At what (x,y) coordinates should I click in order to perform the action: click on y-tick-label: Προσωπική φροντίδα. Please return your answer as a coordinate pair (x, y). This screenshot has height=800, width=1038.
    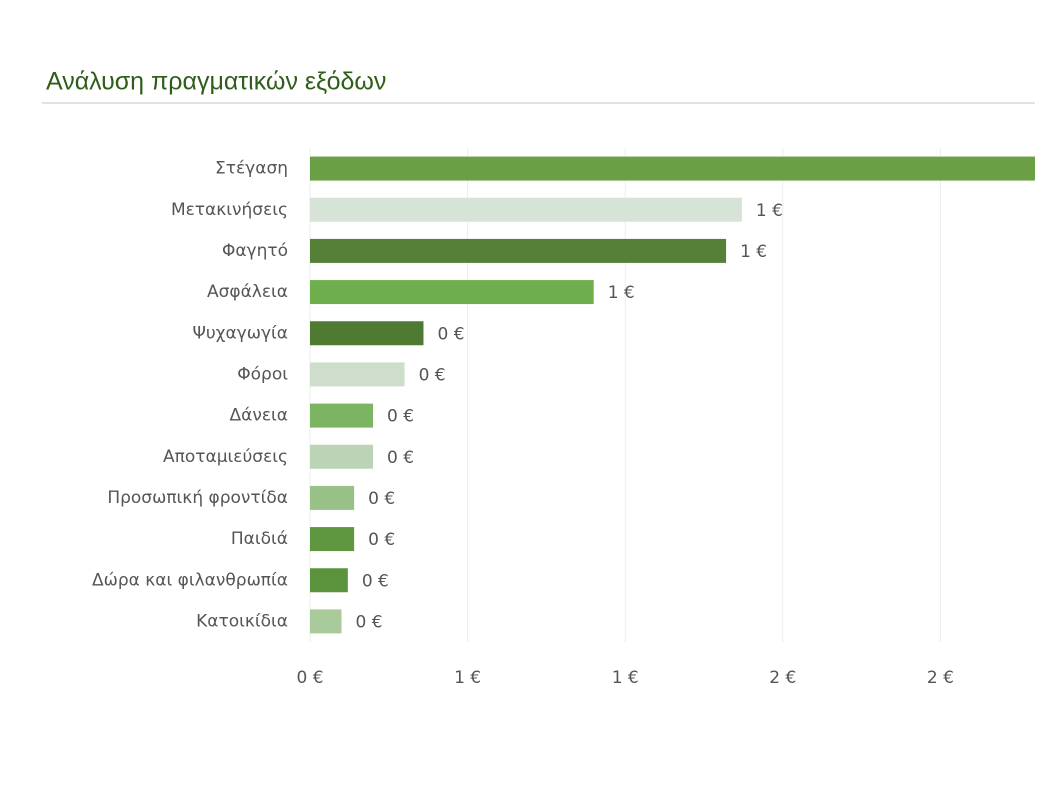
    Looking at the image, I should click on (197, 498).